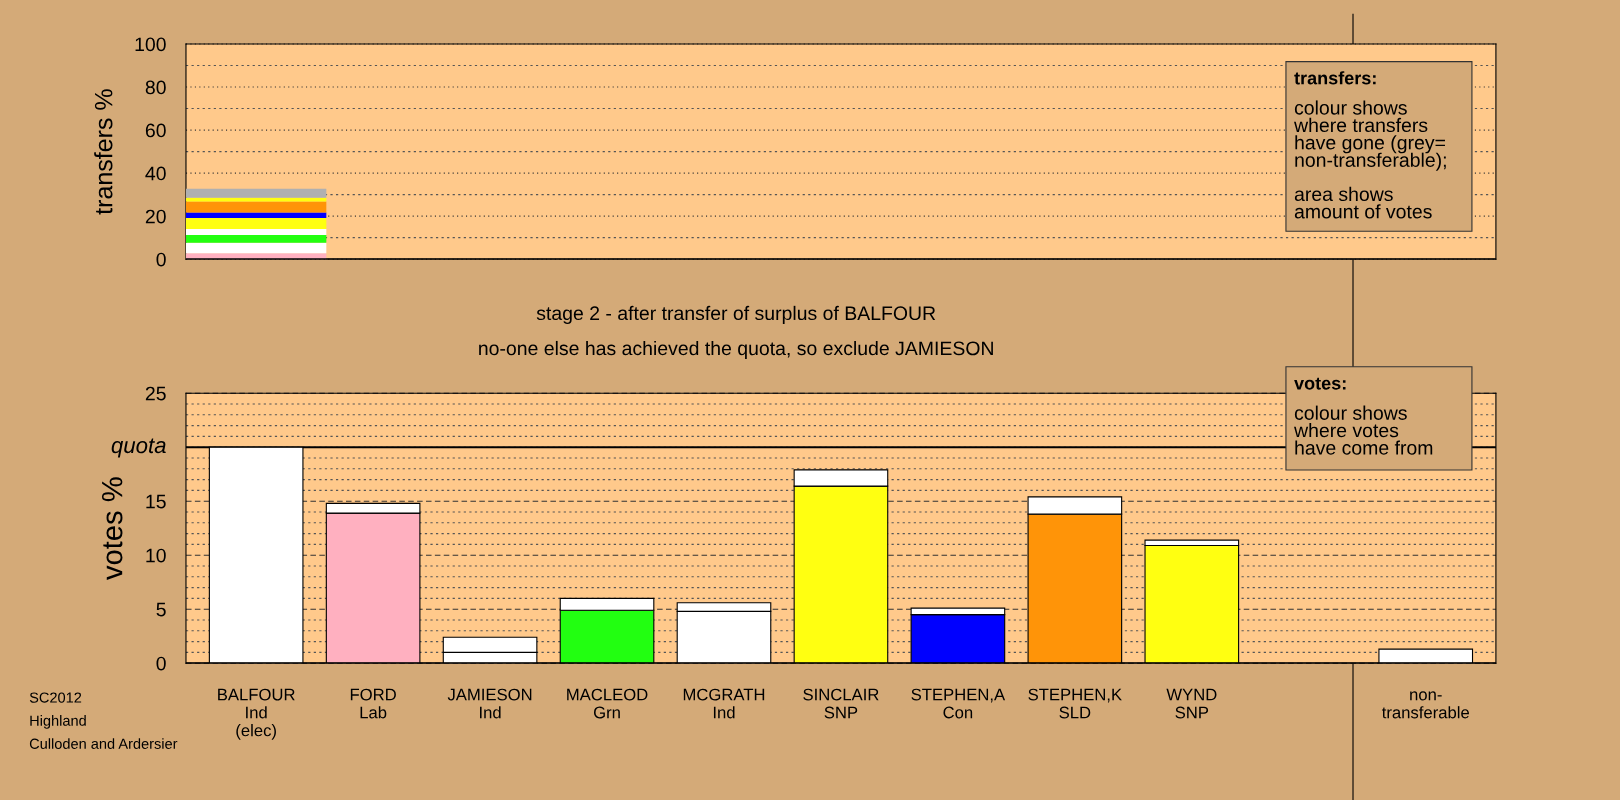 The width and height of the screenshot is (1620, 800). I want to click on x-tick-label: FORD Lab, so click(373, 703).